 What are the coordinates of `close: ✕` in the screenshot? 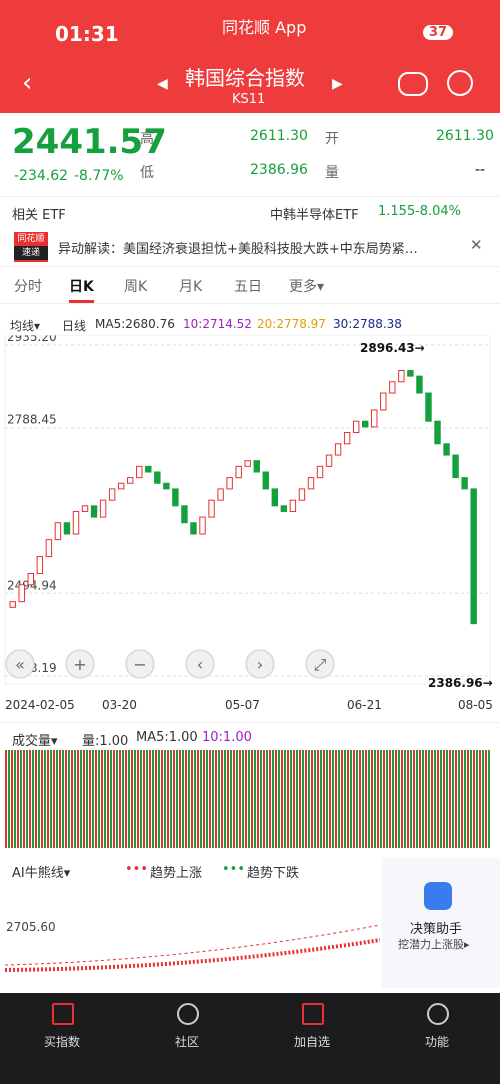 It's located at (476, 245).